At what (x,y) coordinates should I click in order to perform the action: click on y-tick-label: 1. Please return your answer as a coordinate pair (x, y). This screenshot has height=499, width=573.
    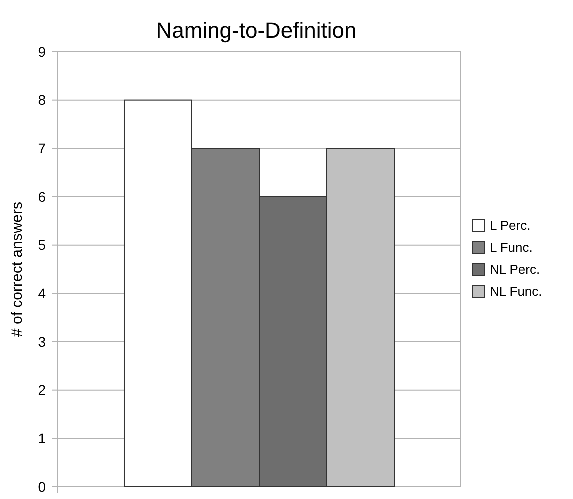
    Looking at the image, I should click on (42, 438).